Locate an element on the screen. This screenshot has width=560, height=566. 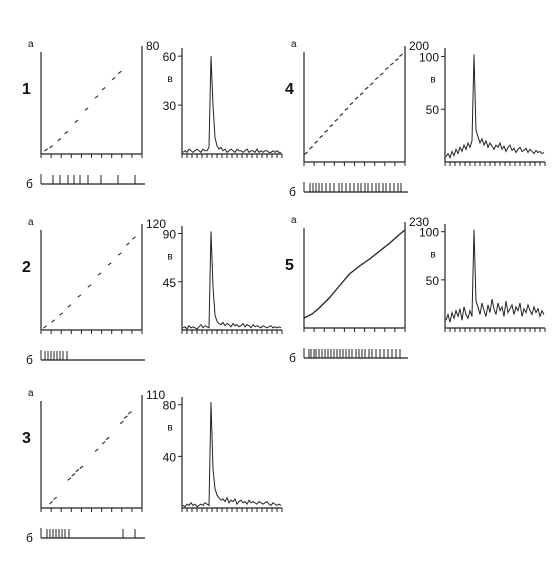
plot-v-y-tick-label: 30 is located at coordinates (170, 106).